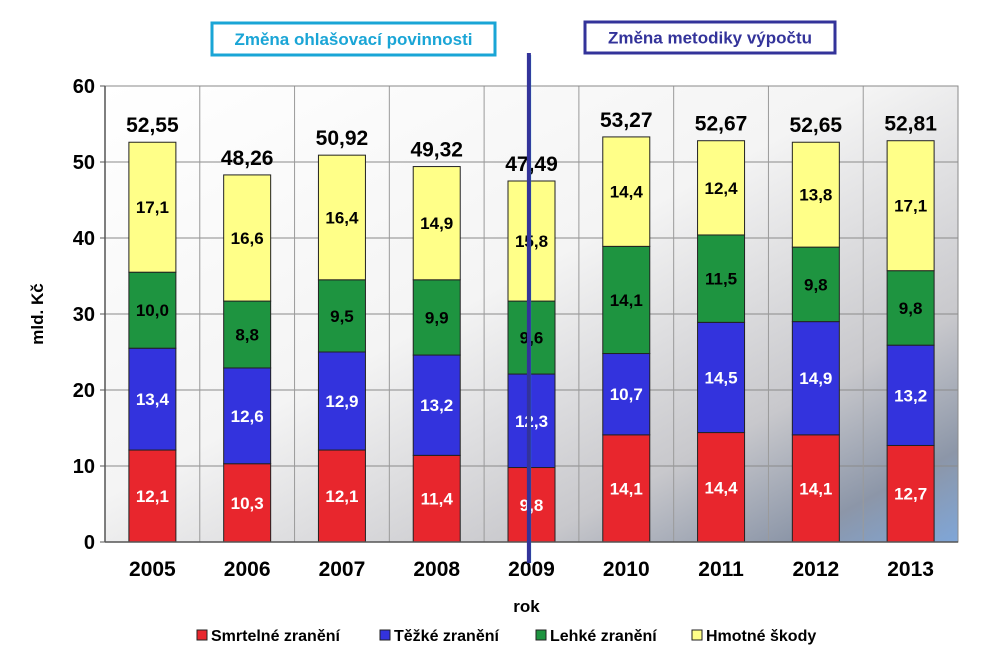  I want to click on data-label: 11,4, so click(437, 499).